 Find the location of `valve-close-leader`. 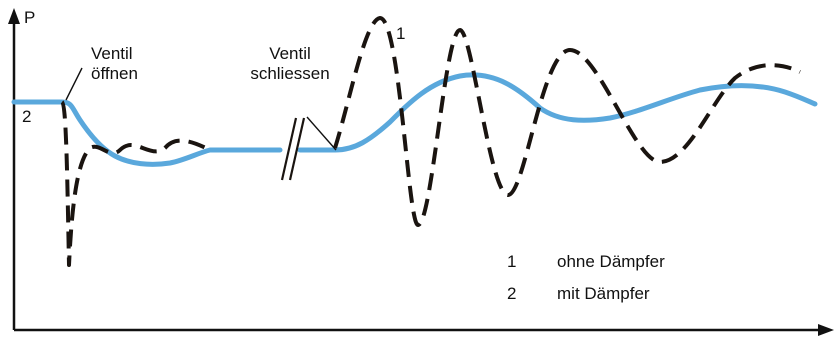

valve-close-leader is located at coordinates (321, 133).